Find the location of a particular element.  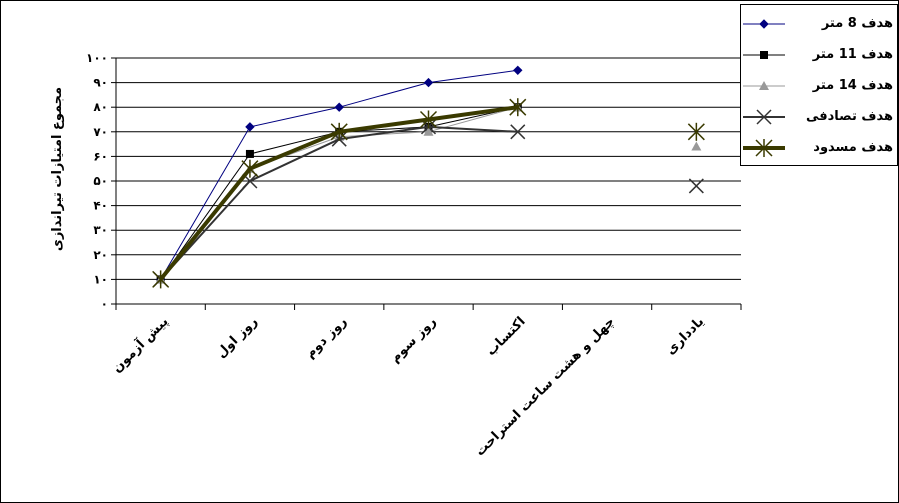

legend-label: هدف تصادفی is located at coordinates (849, 116).